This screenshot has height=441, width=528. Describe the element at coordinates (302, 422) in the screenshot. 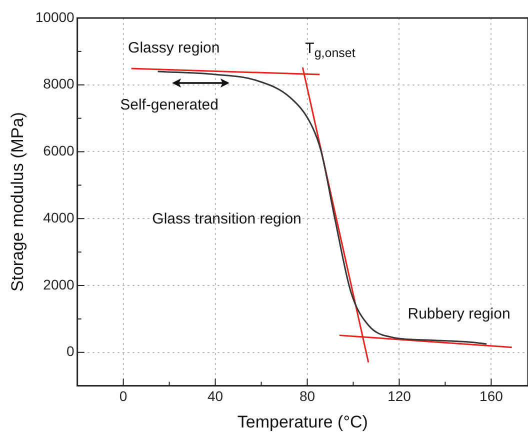

I see `x-axis-title: Temperature (°C)` at that location.